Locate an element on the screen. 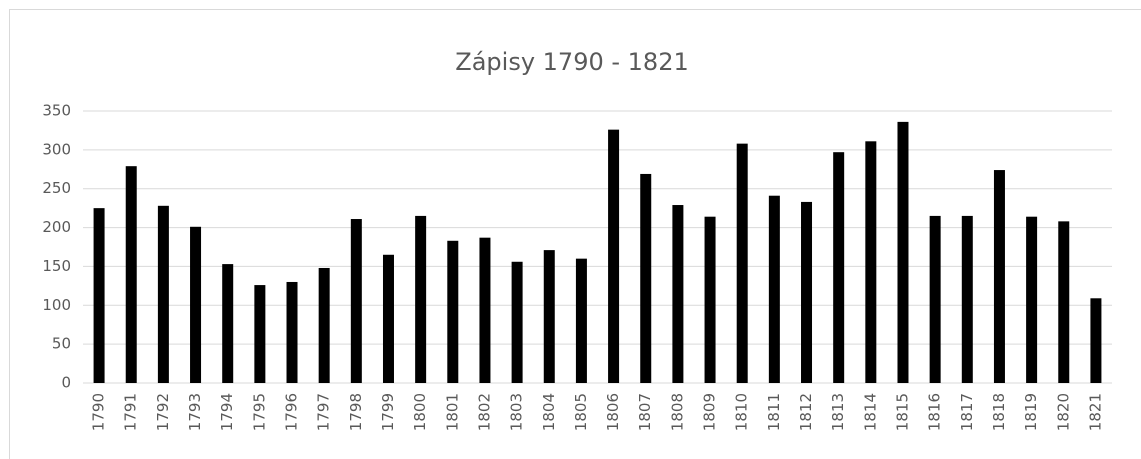  x-tick-label: 1813 is located at coordinates (838, 412).